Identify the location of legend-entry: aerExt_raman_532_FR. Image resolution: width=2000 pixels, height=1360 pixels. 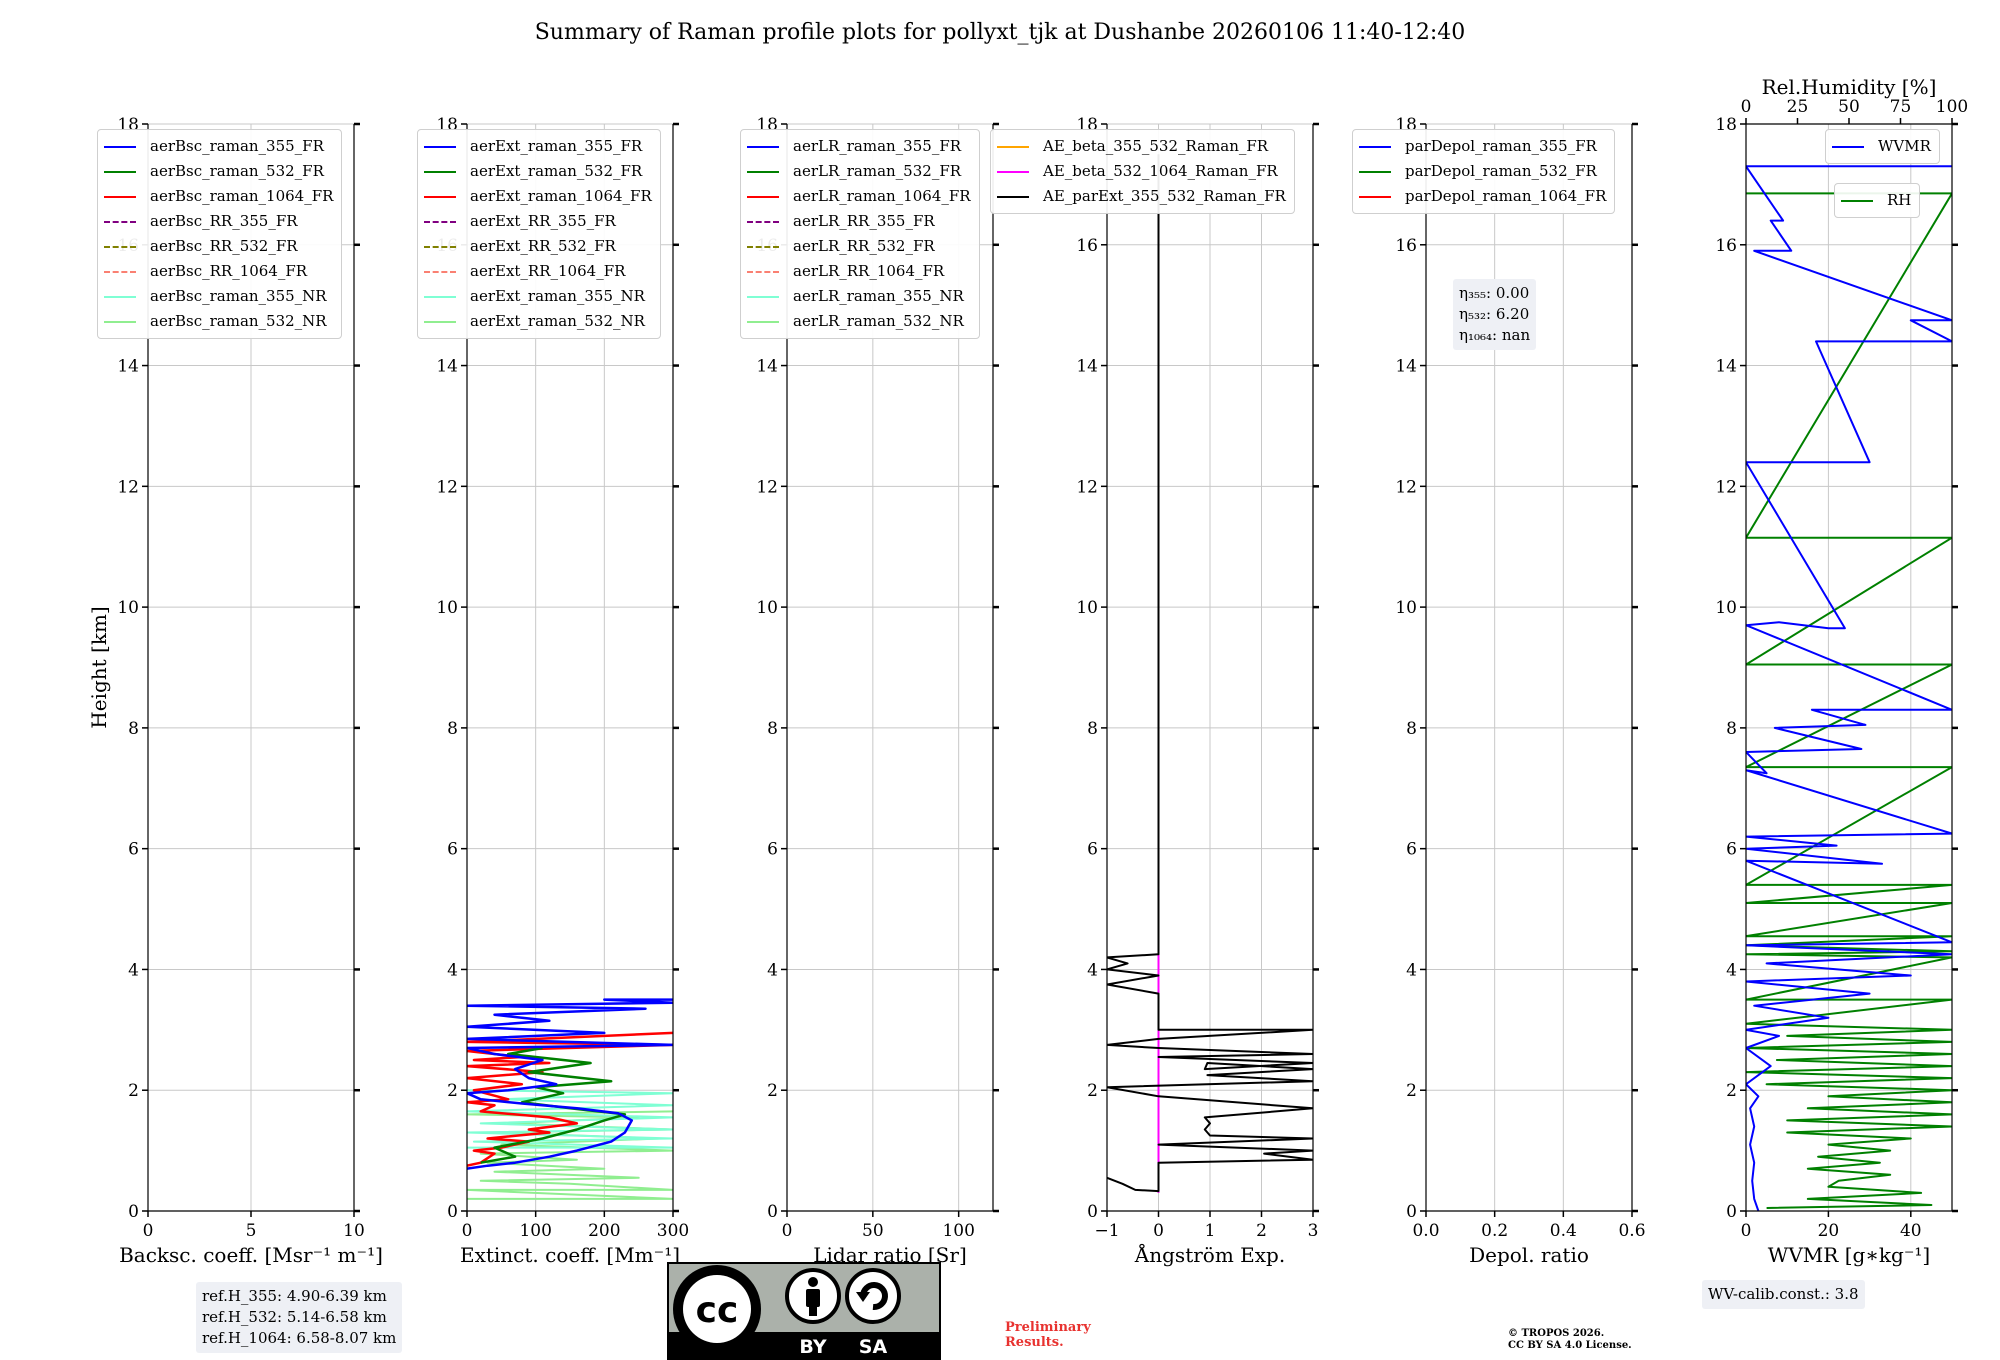
(538, 171).